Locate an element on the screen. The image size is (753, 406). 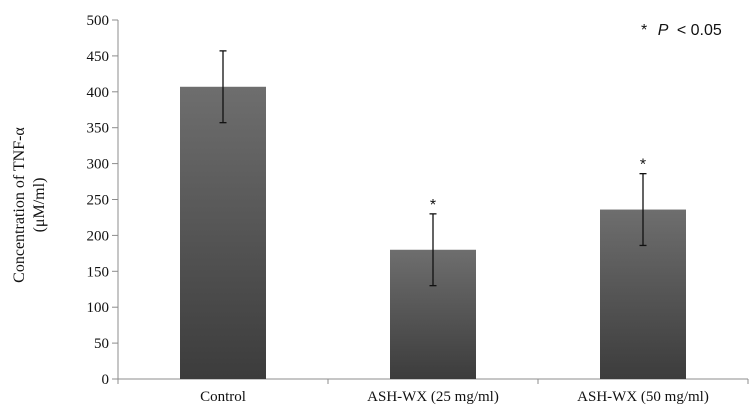
y-tick-label: 500 is located at coordinates (98, 21).